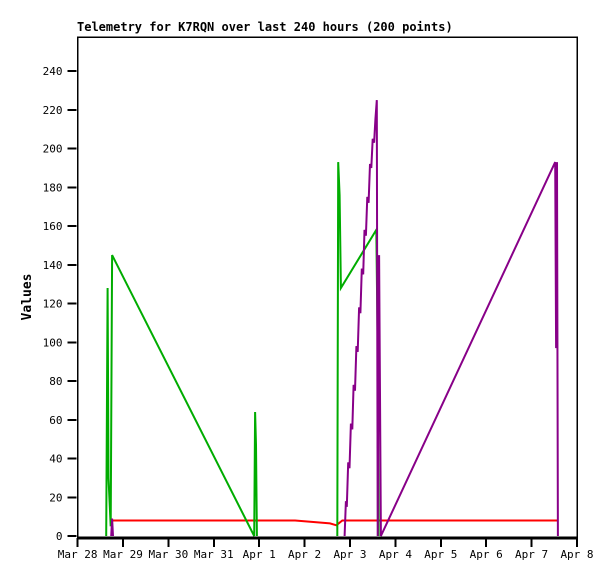 This screenshot has height=579, width=615. Describe the element at coordinates (123, 554) in the screenshot. I see `x-tick-label: Mar 29` at that location.